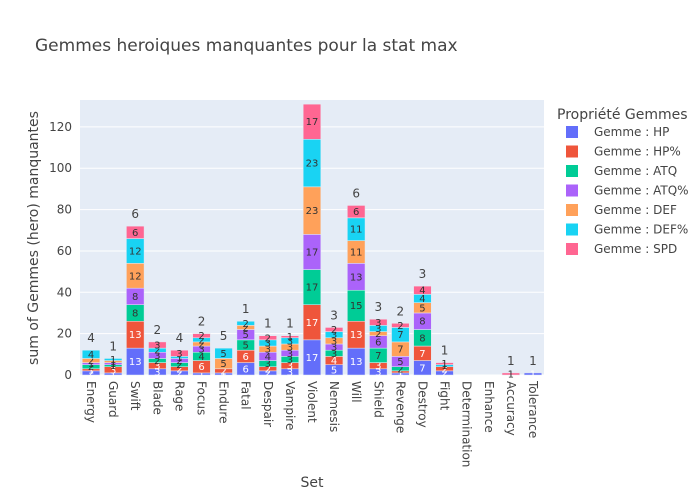 This screenshot has width=700, height=500. Describe the element at coordinates (400, 407) in the screenshot. I see `x-tick-label: Revenge` at that location.